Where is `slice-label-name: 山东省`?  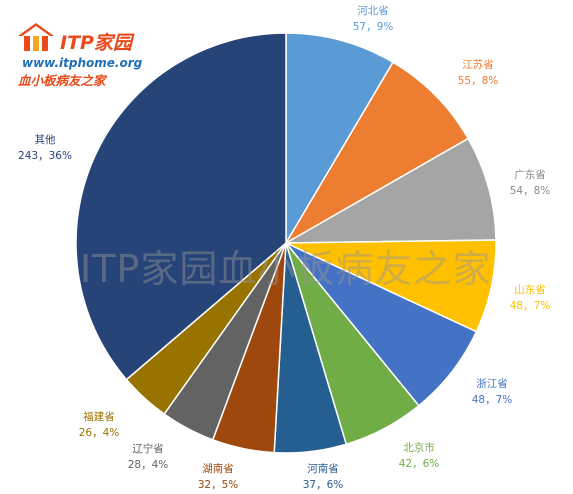 slice-label-name: 山东省 is located at coordinates (530, 289).